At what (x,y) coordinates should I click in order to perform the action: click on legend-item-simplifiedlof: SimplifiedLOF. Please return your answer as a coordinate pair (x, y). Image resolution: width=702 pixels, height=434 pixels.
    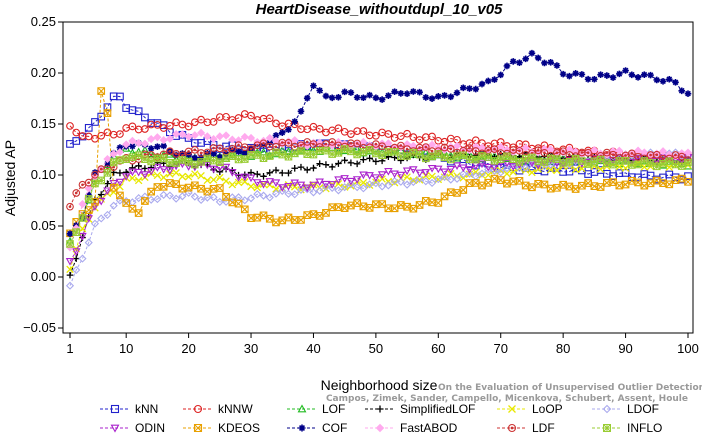
    Looking at the image, I should click on (420, 409).